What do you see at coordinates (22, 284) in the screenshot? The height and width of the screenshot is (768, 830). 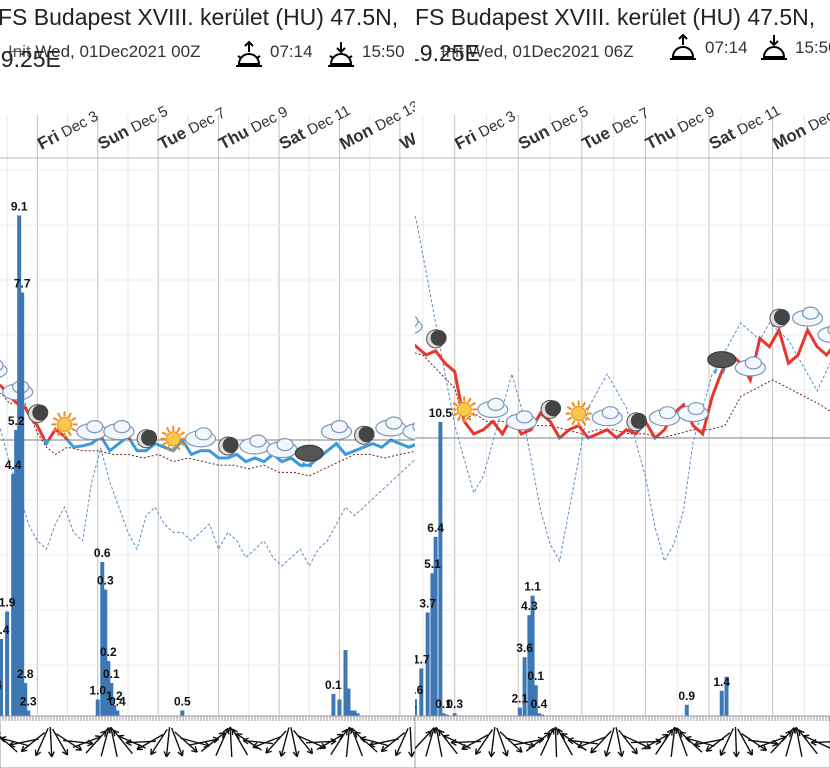 I see `precipitation-label: 7.7` at bounding box center [22, 284].